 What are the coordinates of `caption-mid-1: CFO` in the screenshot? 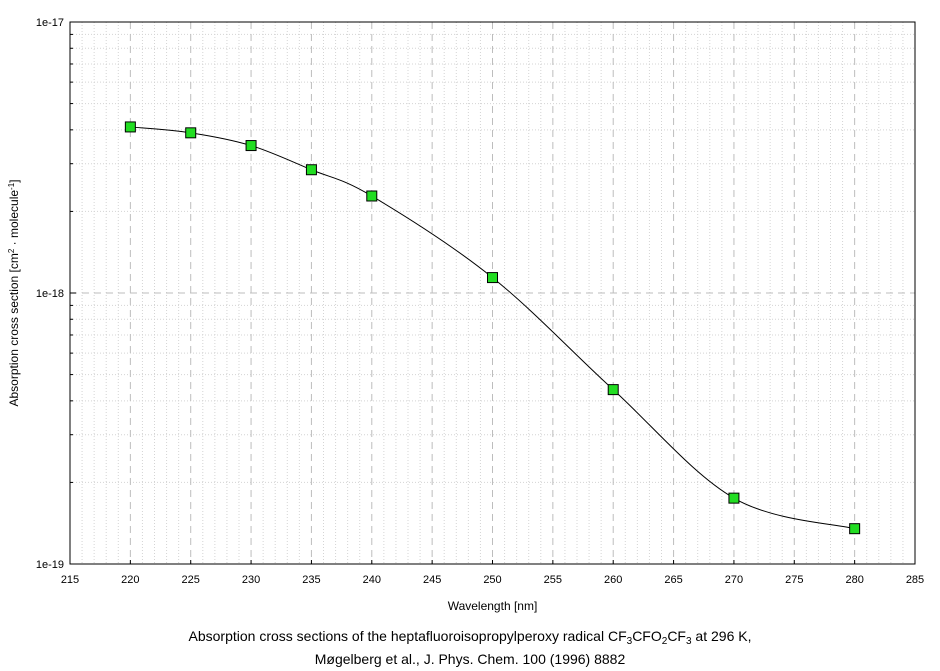 It's located at (647, 636).